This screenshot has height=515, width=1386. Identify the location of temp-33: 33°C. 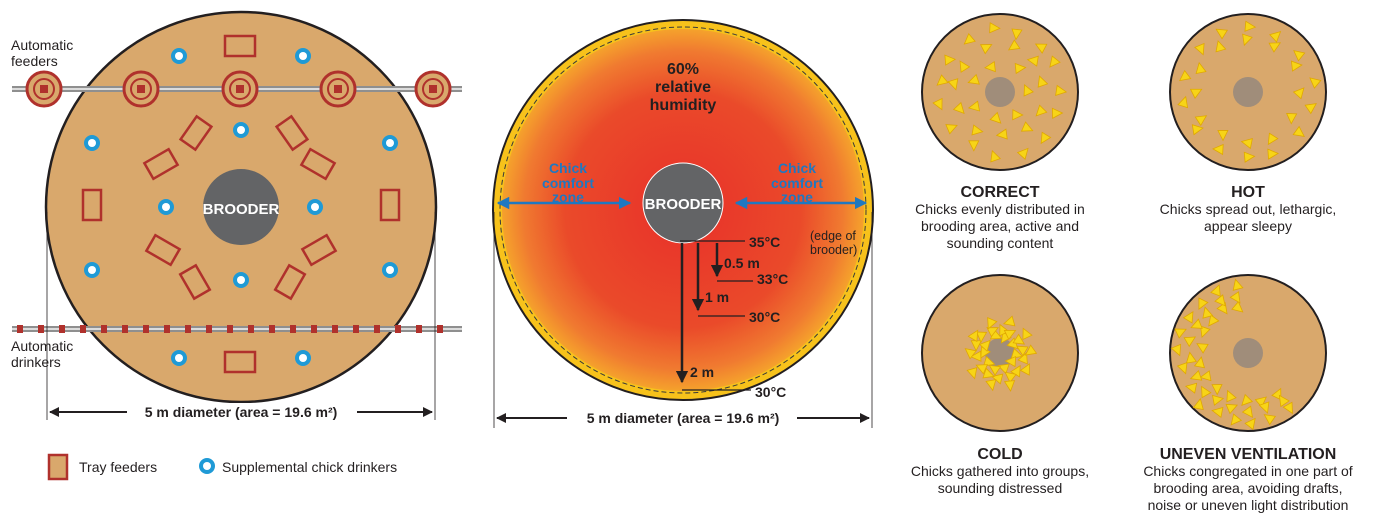
(772, 279).